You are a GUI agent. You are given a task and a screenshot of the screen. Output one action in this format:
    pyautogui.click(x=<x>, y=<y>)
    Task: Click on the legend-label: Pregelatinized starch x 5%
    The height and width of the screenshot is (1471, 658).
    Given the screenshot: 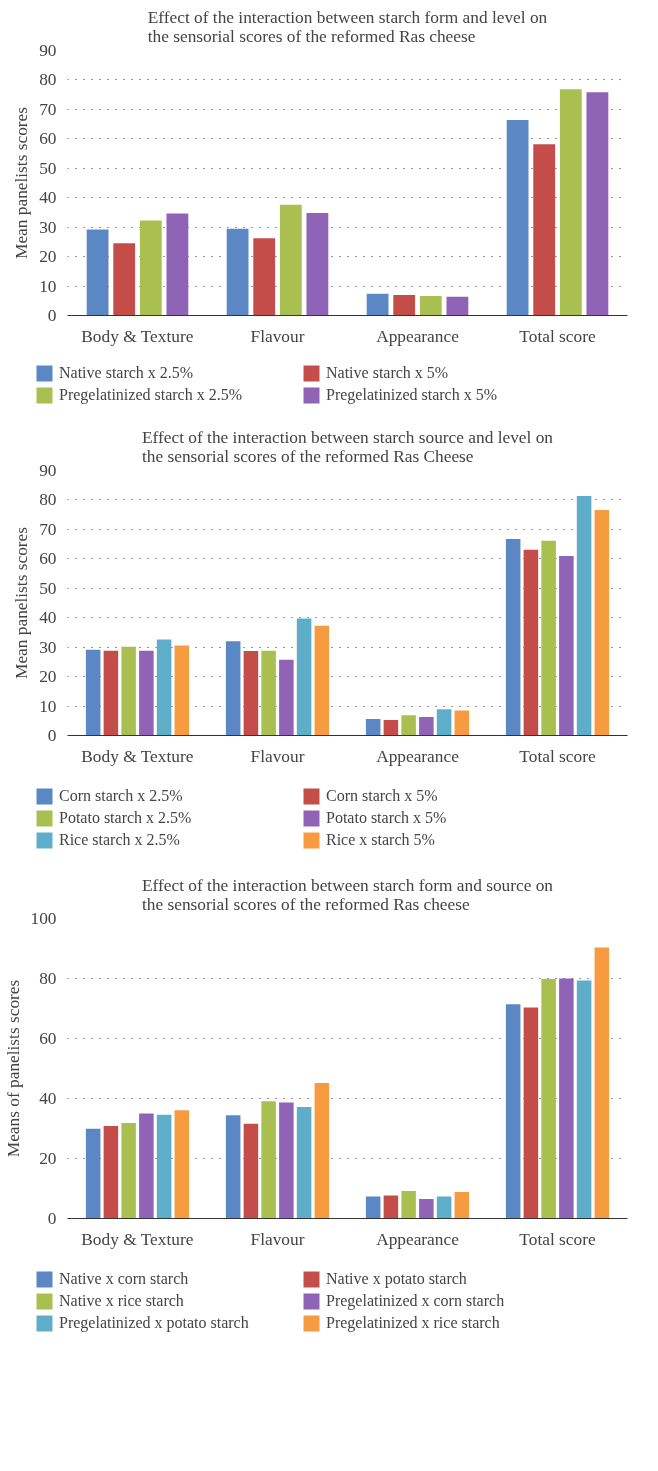 What is the action you would take?
    pyautogui.click(x=412, y=395)
    